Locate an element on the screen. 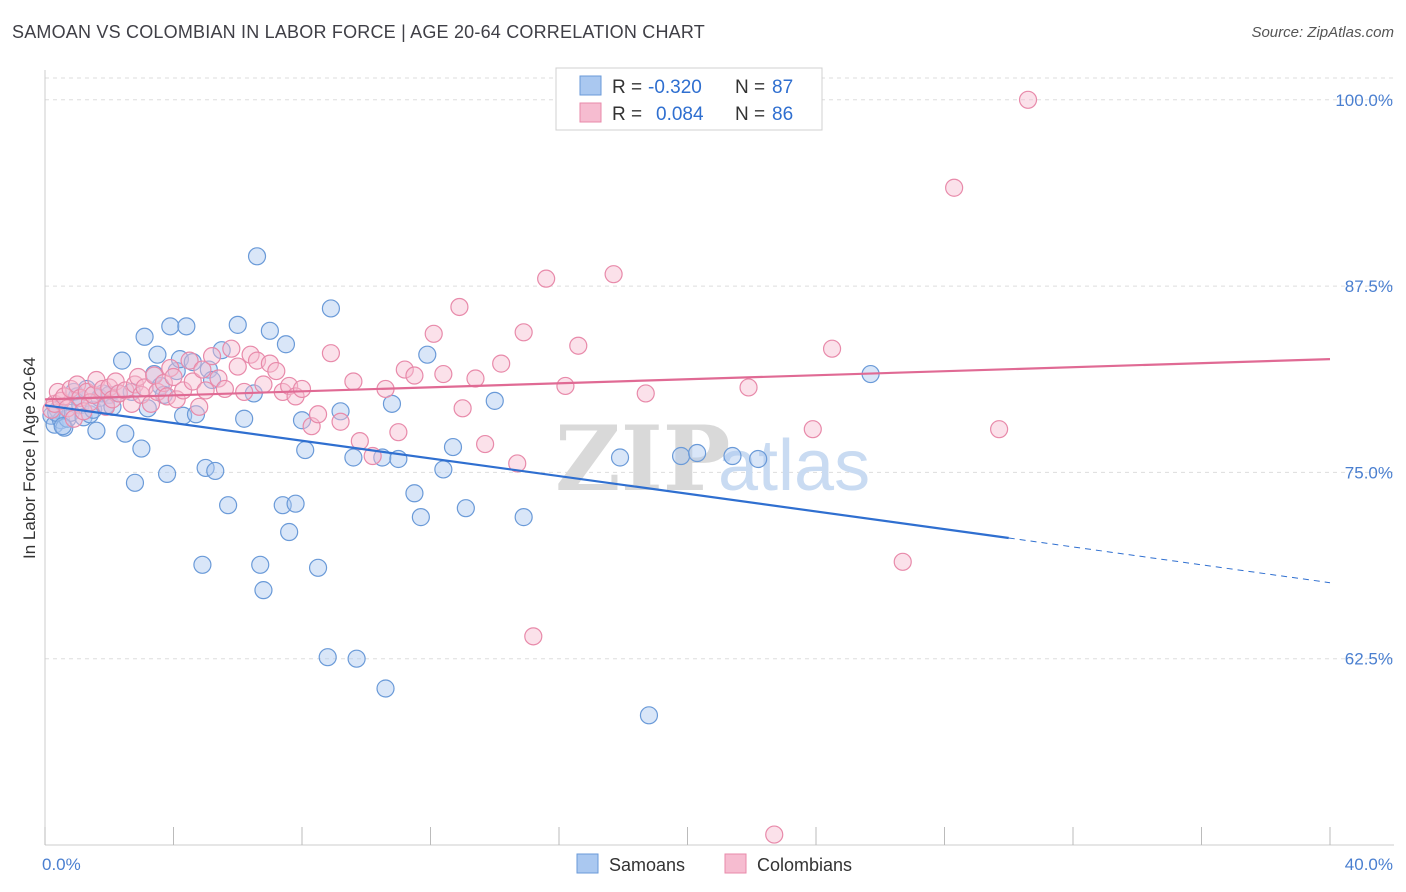 Image resolution: width=1406 pixels, height=892 pixels. source-credit: Source: ZipAtlas.com is located at coordinates (1322, 32).